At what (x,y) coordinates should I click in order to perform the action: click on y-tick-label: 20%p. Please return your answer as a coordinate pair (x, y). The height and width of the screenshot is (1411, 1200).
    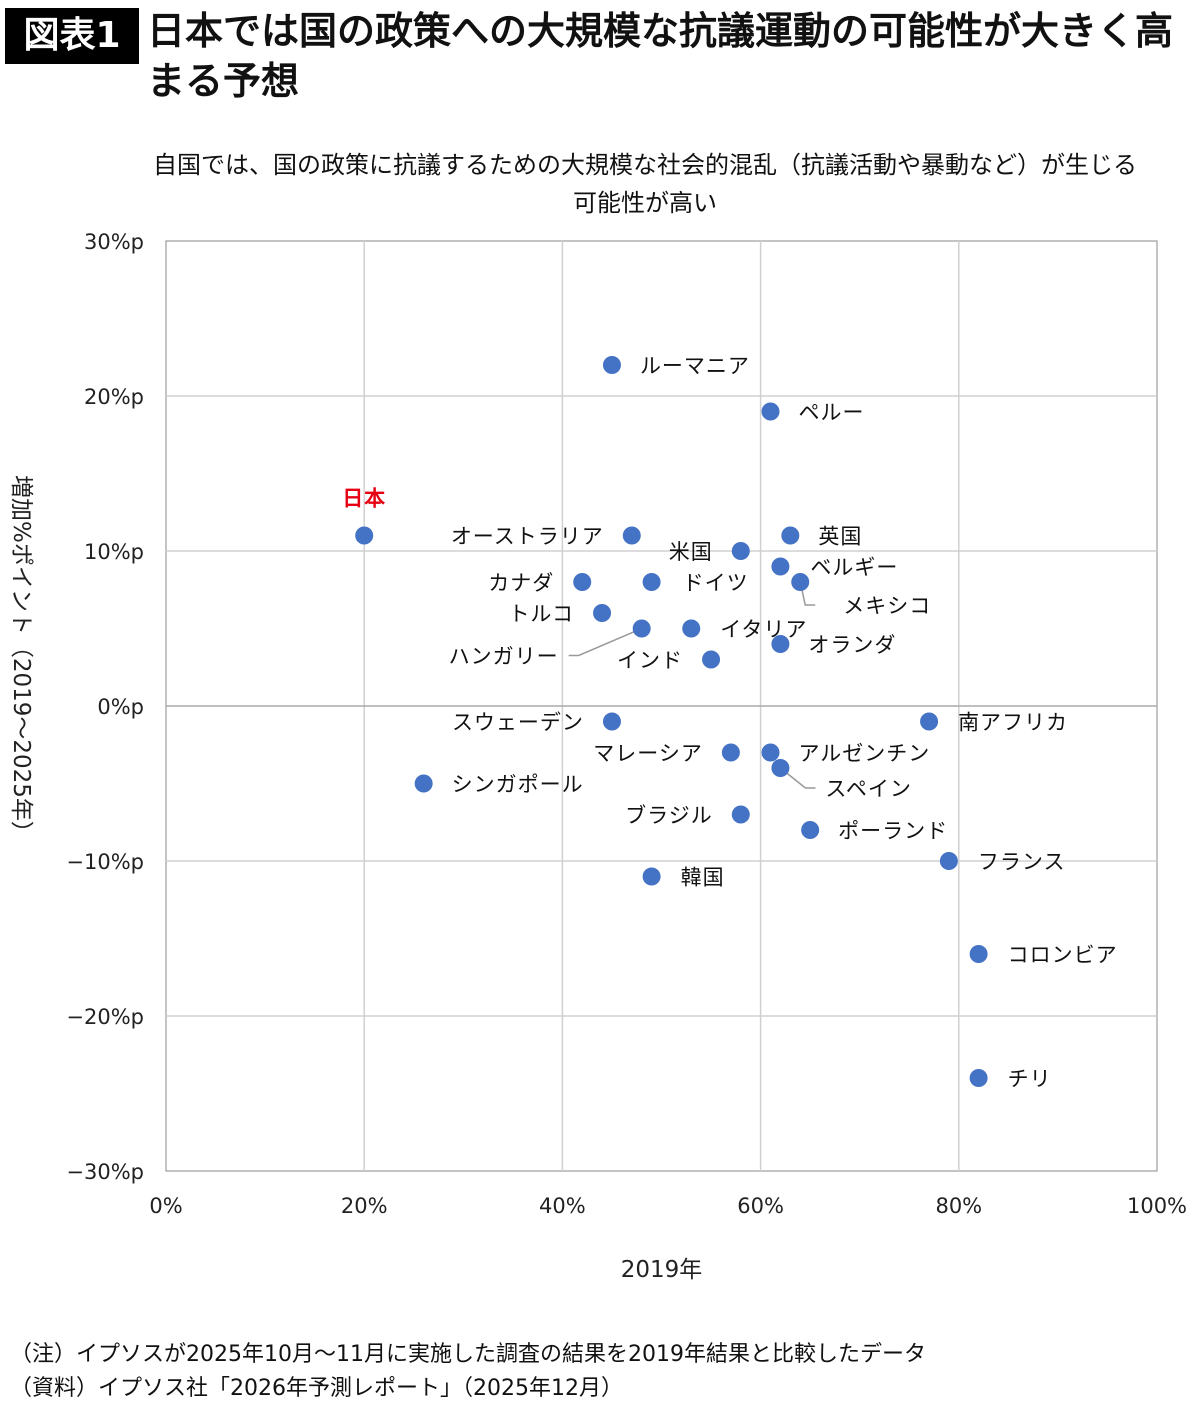
    Looking at the image, I should click on (114, 397).